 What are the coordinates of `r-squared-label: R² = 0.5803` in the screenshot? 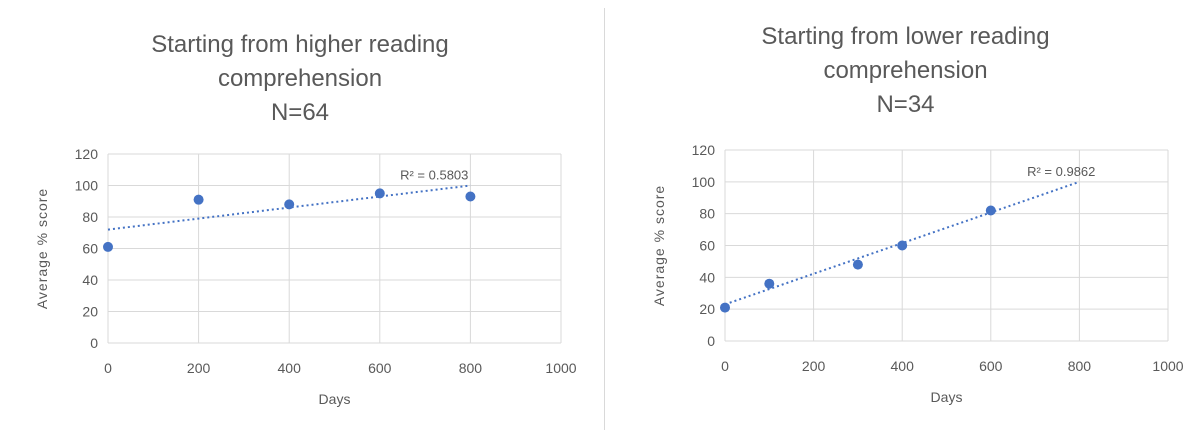 It's located at (434, 175).